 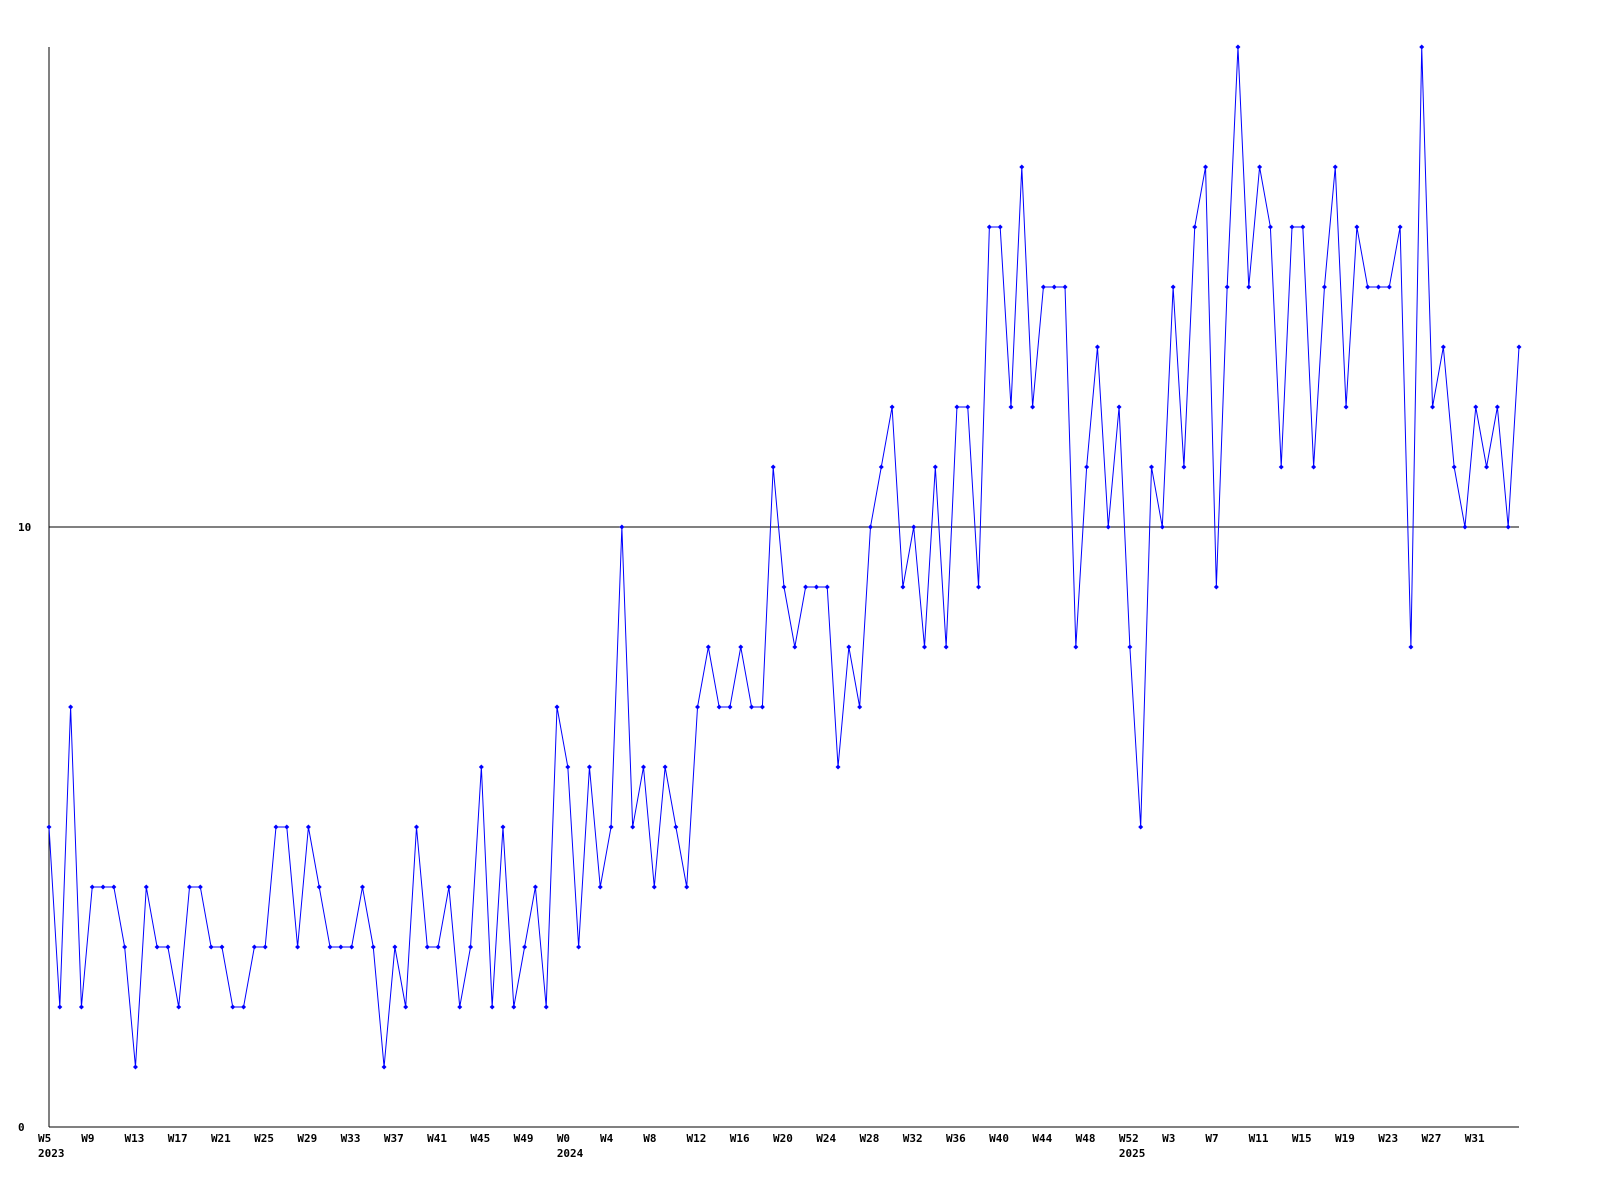 I want to click on x-tick-label: W20, so click(x=783, y=1138).